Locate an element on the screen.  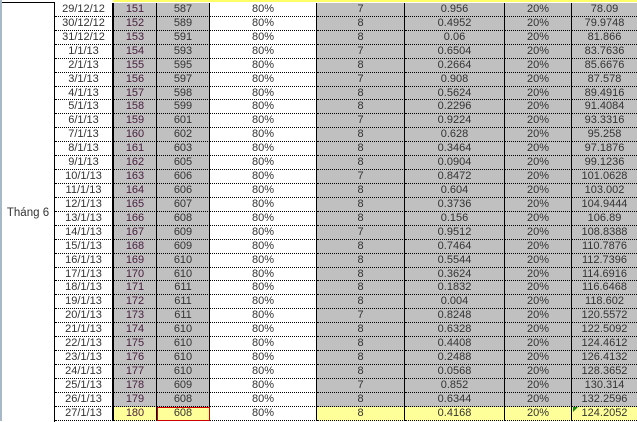
day-index-cell: 158 is located at coordinates (135, 107).